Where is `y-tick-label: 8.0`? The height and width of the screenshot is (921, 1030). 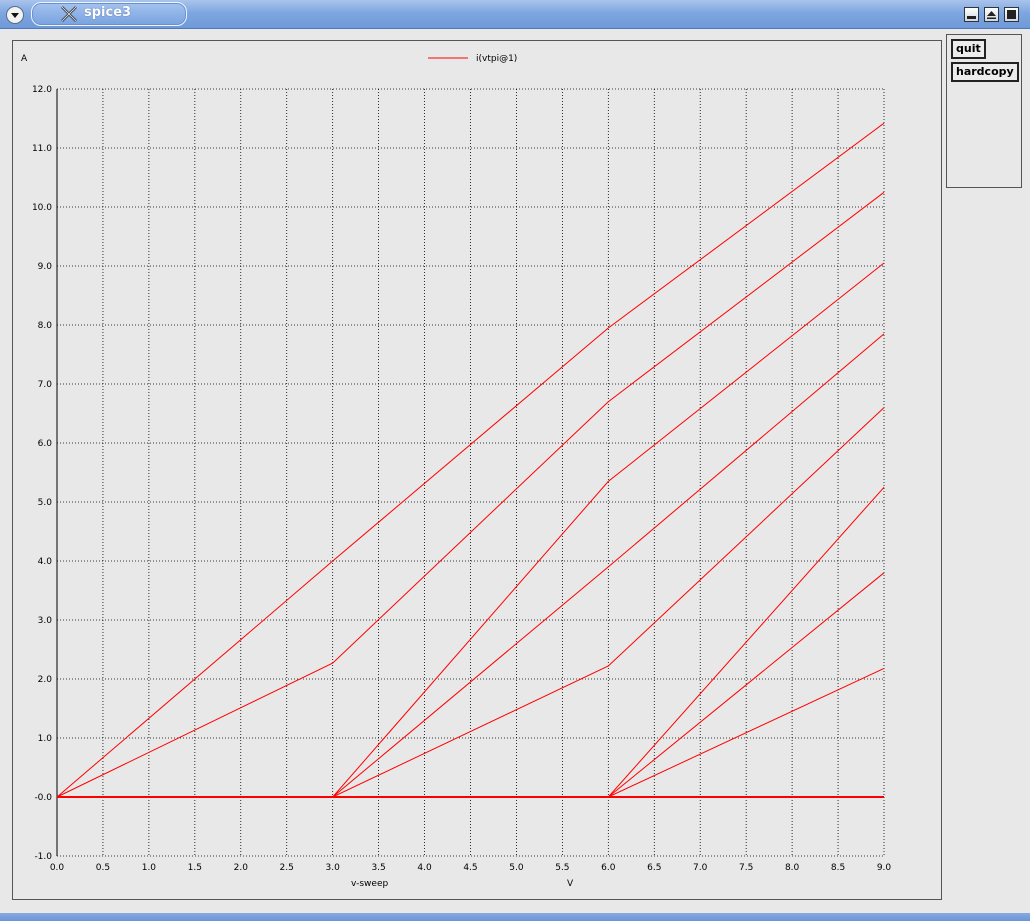 y-tick-label: 8.0 is located at coordinates (45, 326).